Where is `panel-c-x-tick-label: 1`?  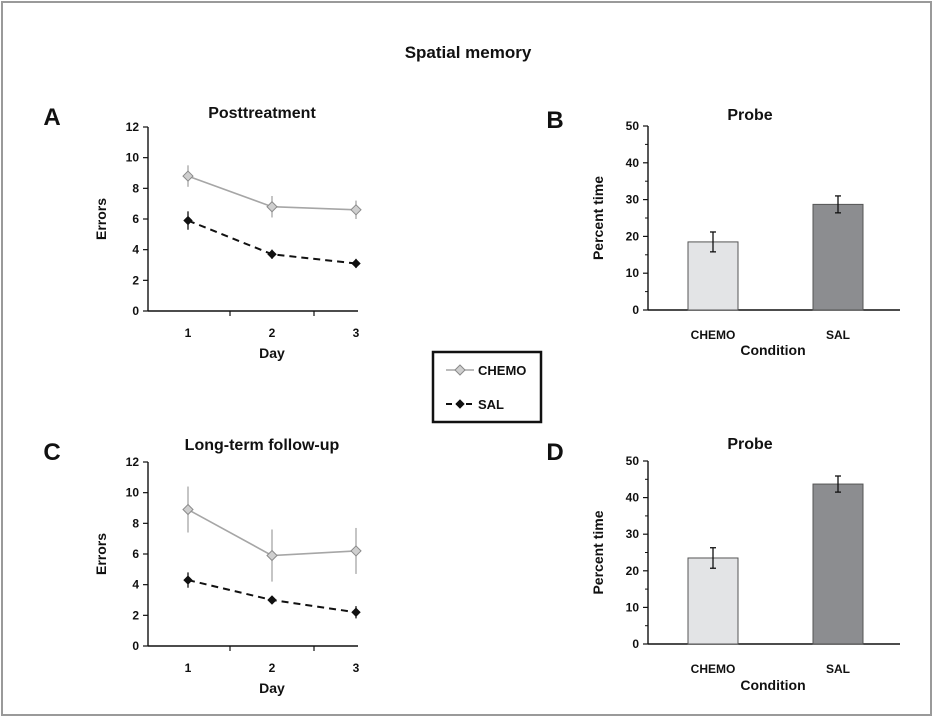
panel-c-x-tick-label: 1 is located at coordinates (188, 668).